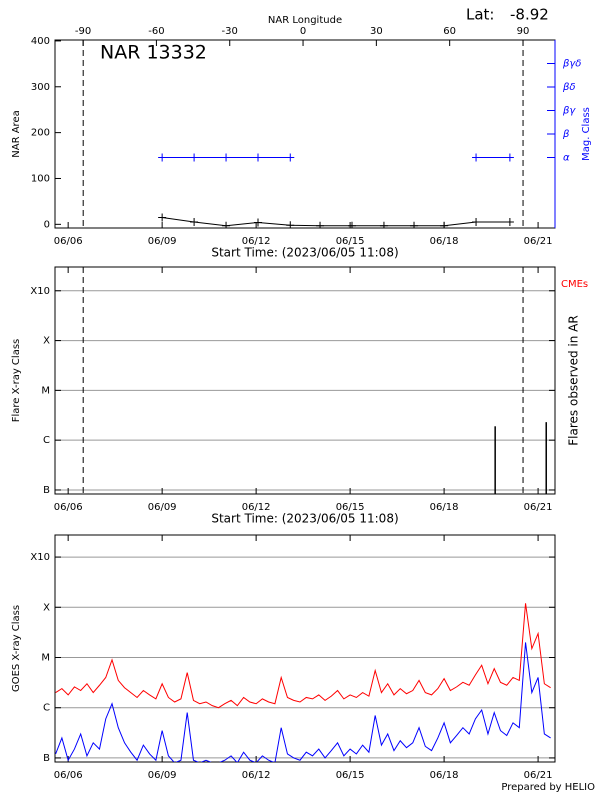 The image size is (600, 800). Describe the element at coordinates (16, 648) in the screenshot. I see `y-axis-title: GOES X-ray Class` at that location.